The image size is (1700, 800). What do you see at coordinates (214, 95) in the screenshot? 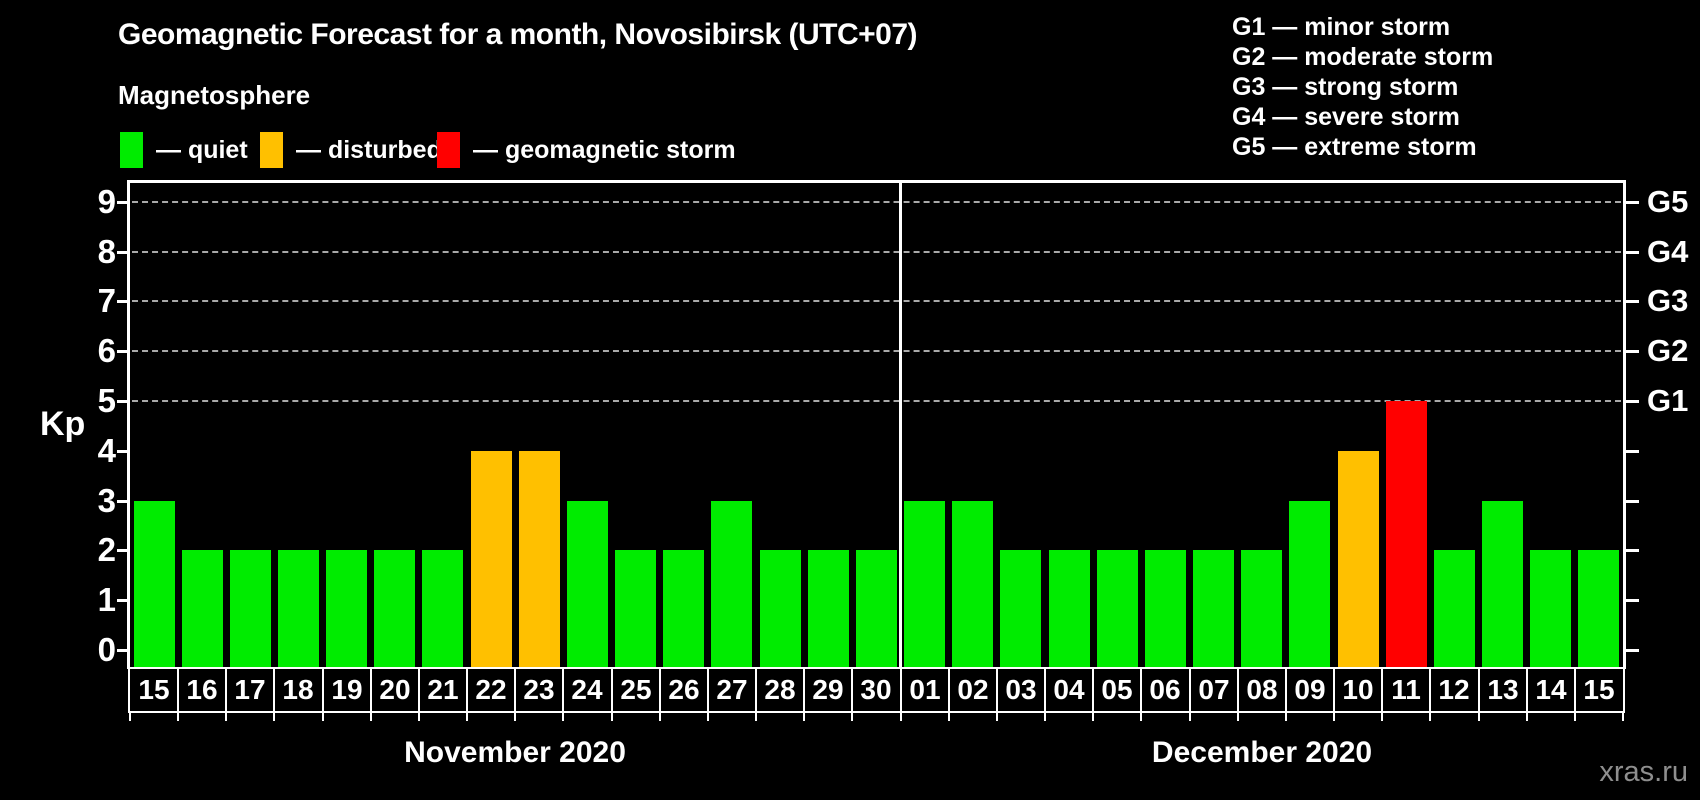
I see `magnetosphere-label: Magnetosphere` at bounding box center [214, 95].